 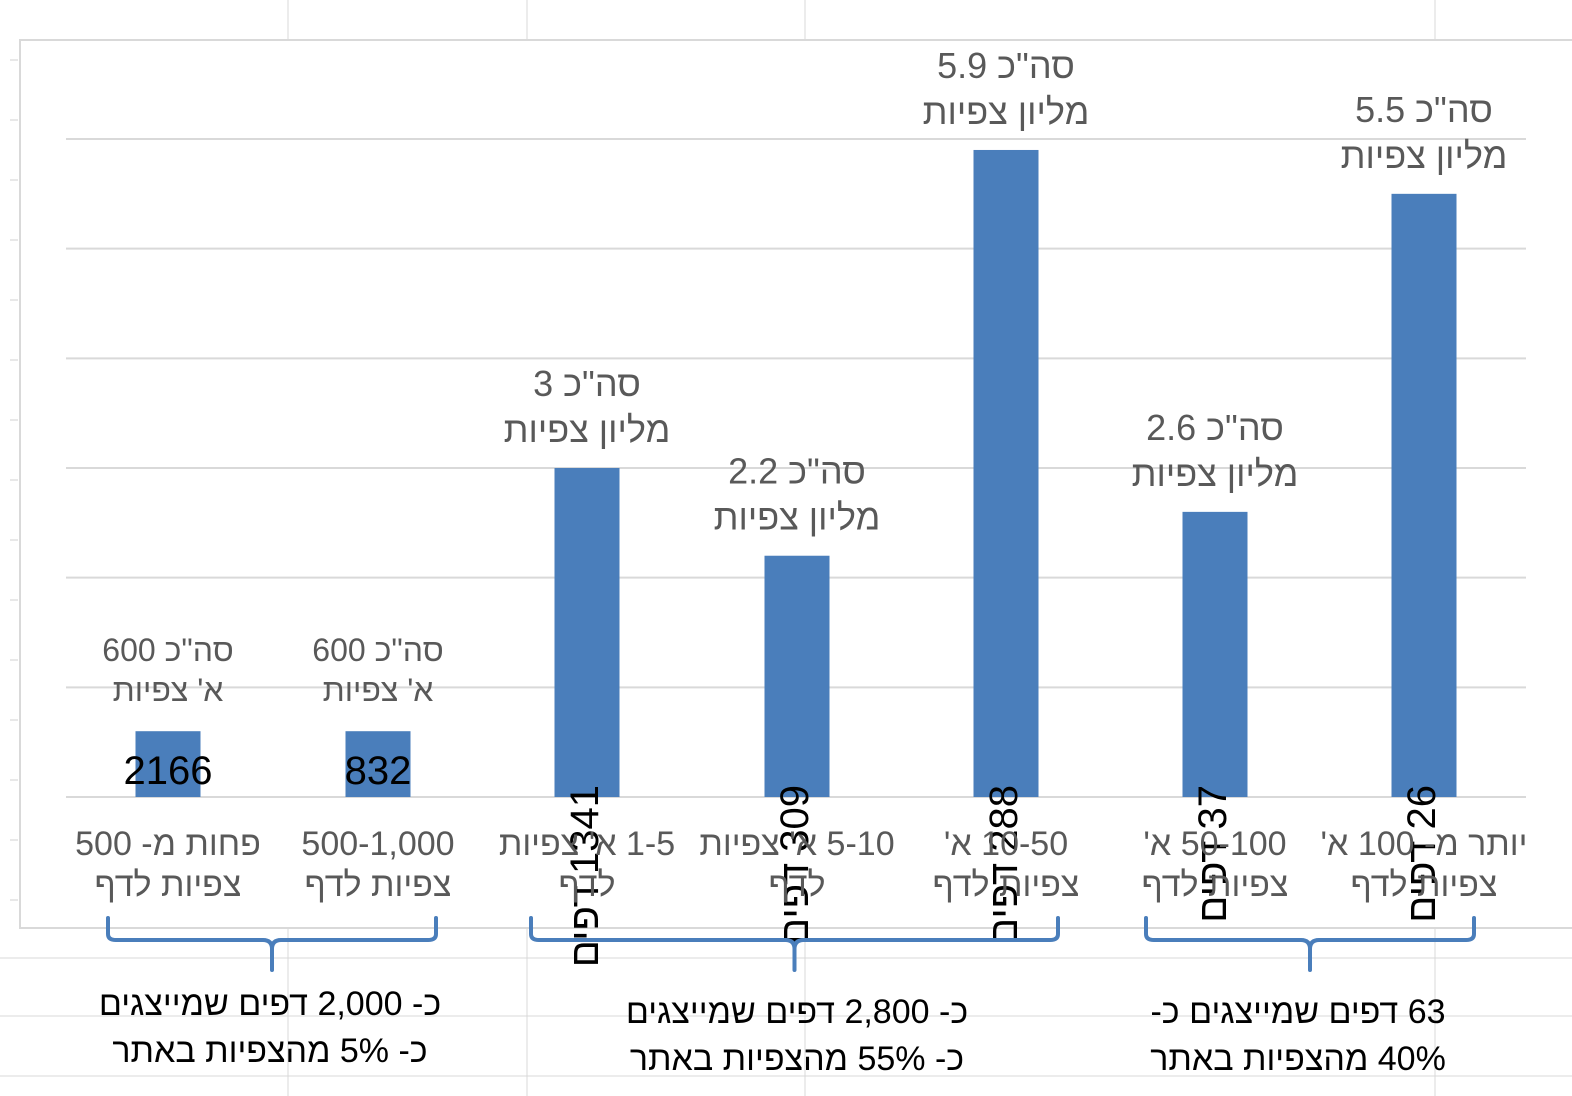 What do you see at coordinates (797, 1012) in the screenshot?
I see `group-label: כ- 2,800 דפים שמייצגים` at bounding box center [797, 1012].